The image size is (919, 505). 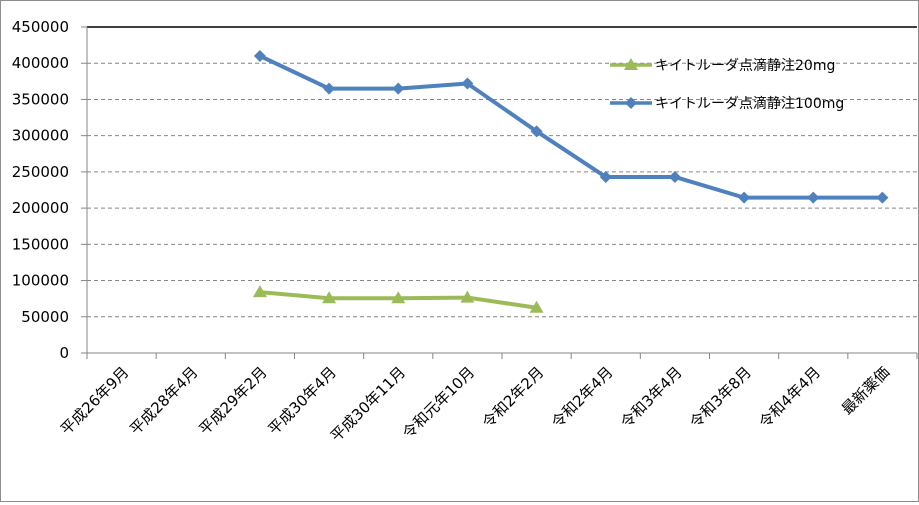 I want to click on y-tick-label: 50000, so click(x=45, y=317).